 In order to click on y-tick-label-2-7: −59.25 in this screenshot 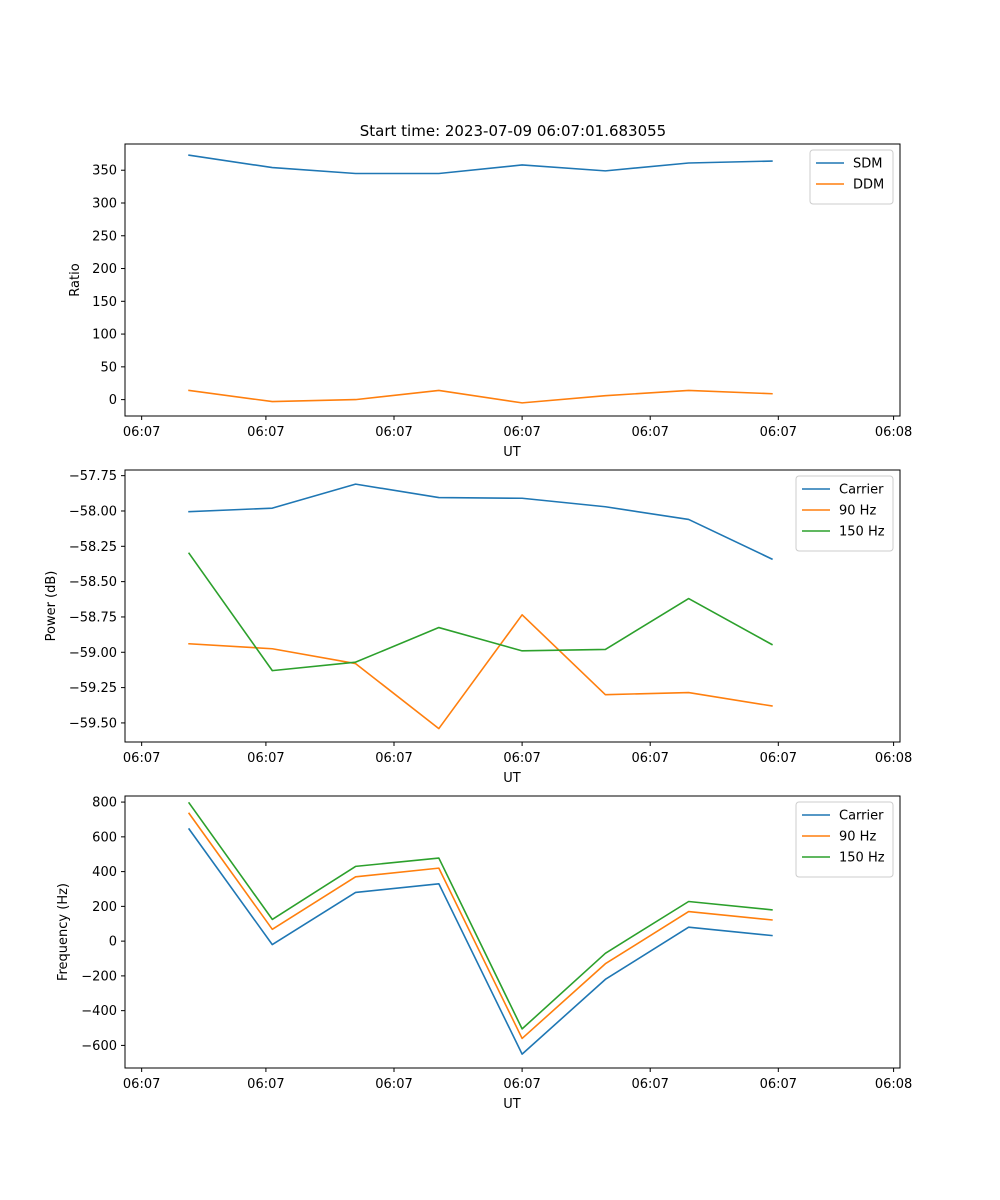, I will do `click(93, 688)`.